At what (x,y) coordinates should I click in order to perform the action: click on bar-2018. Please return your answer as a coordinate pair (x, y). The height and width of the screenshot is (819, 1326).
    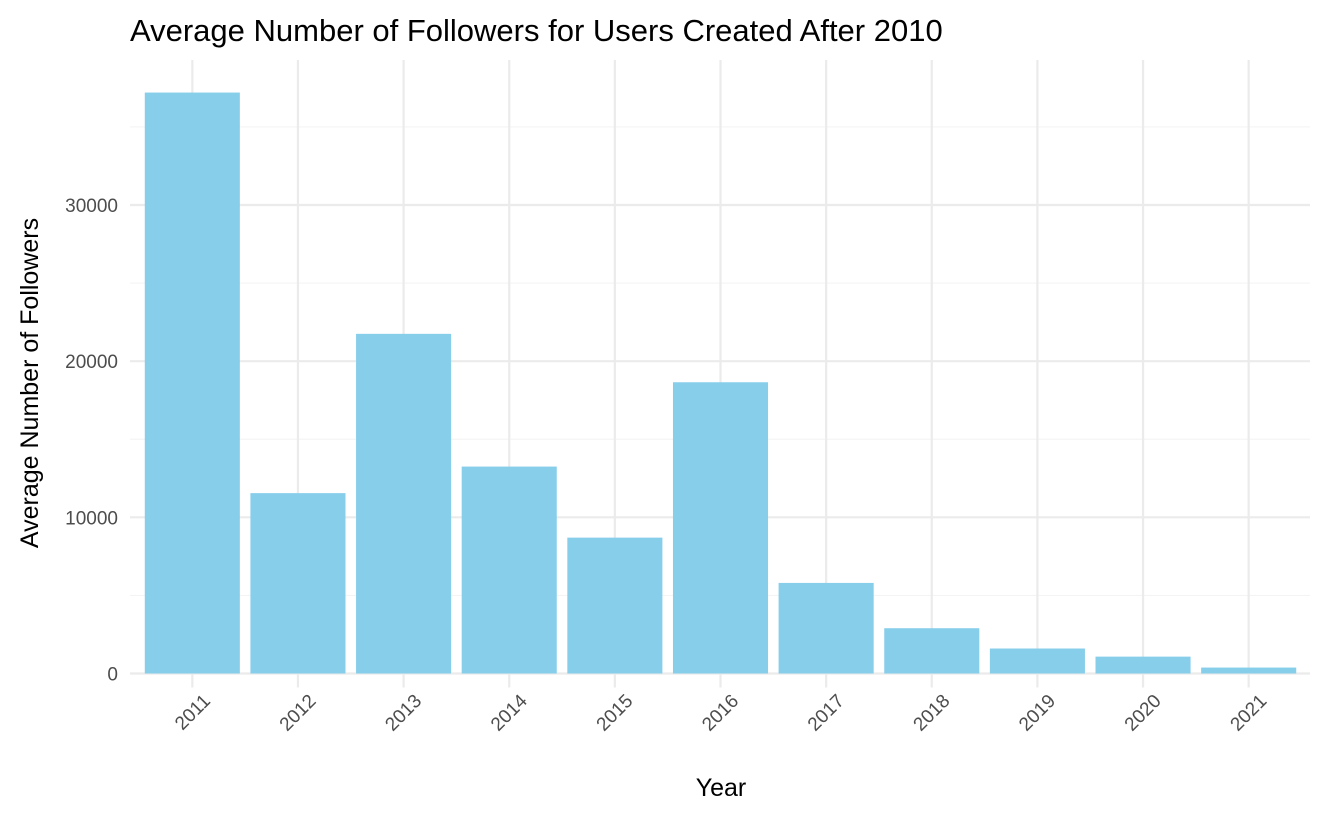
    Looking at the image, I should click on (932, 651).